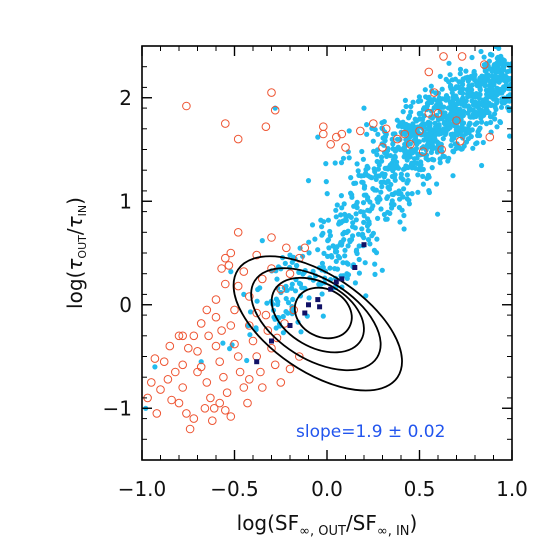 This screenshot has width=554, height=554. I want to click on x-tick-label: 0.5, so click(420, 489).